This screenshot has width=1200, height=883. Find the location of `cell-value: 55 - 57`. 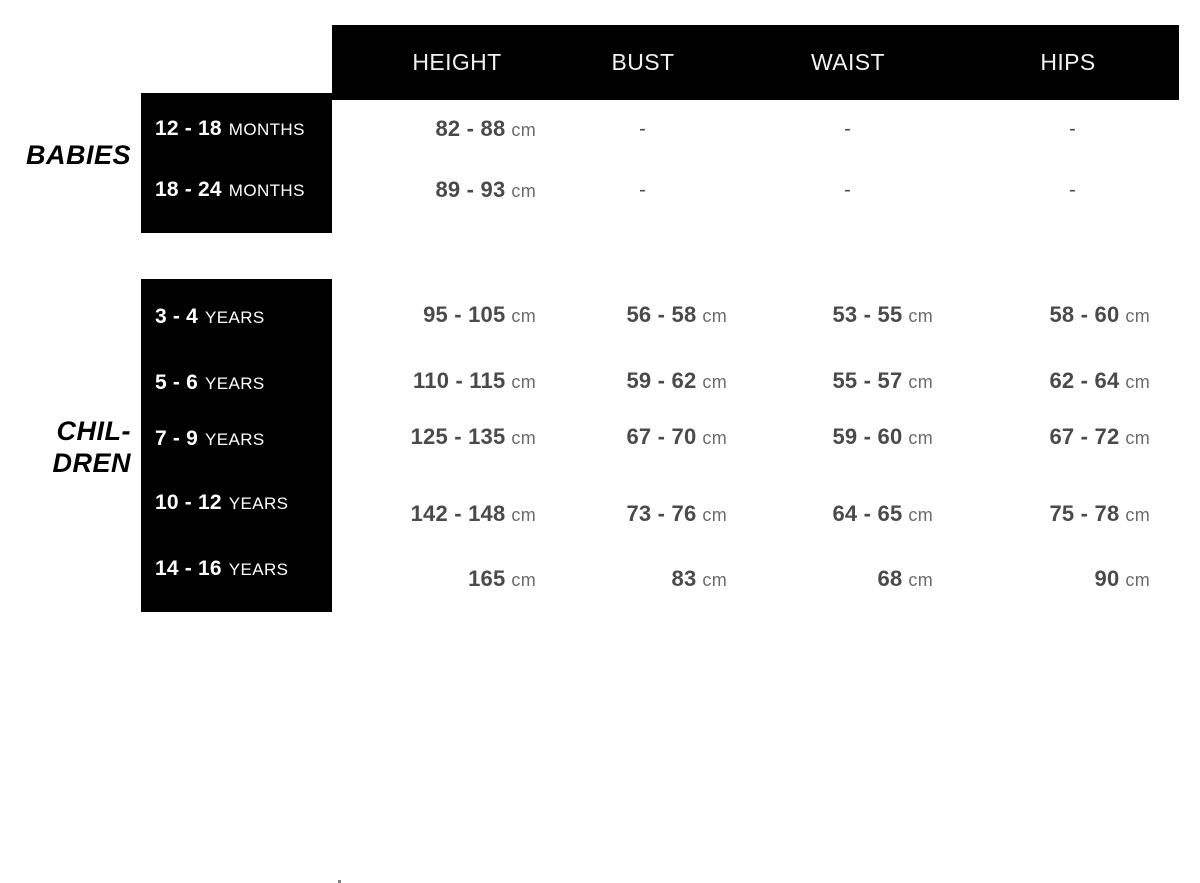

cell-value: 55 - 57 is located at coordinates (867, 380).